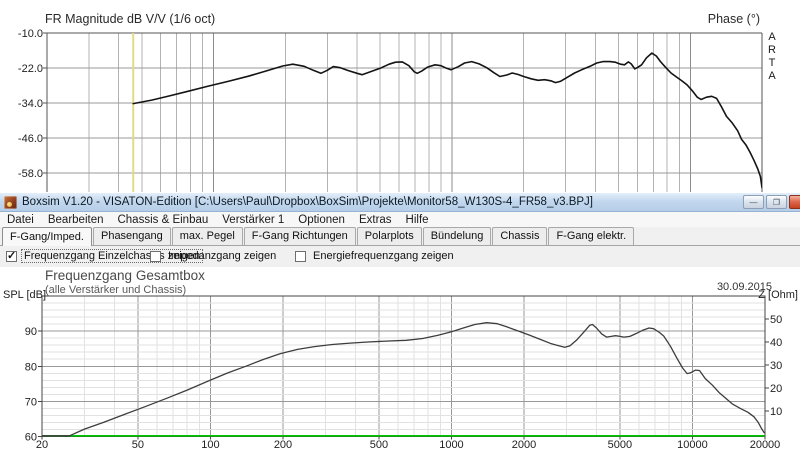 This screenshot has height=451, width=800. I want to click on tab-f-gang-richtungen: F-Gang Richtungen, so click(299, 236).